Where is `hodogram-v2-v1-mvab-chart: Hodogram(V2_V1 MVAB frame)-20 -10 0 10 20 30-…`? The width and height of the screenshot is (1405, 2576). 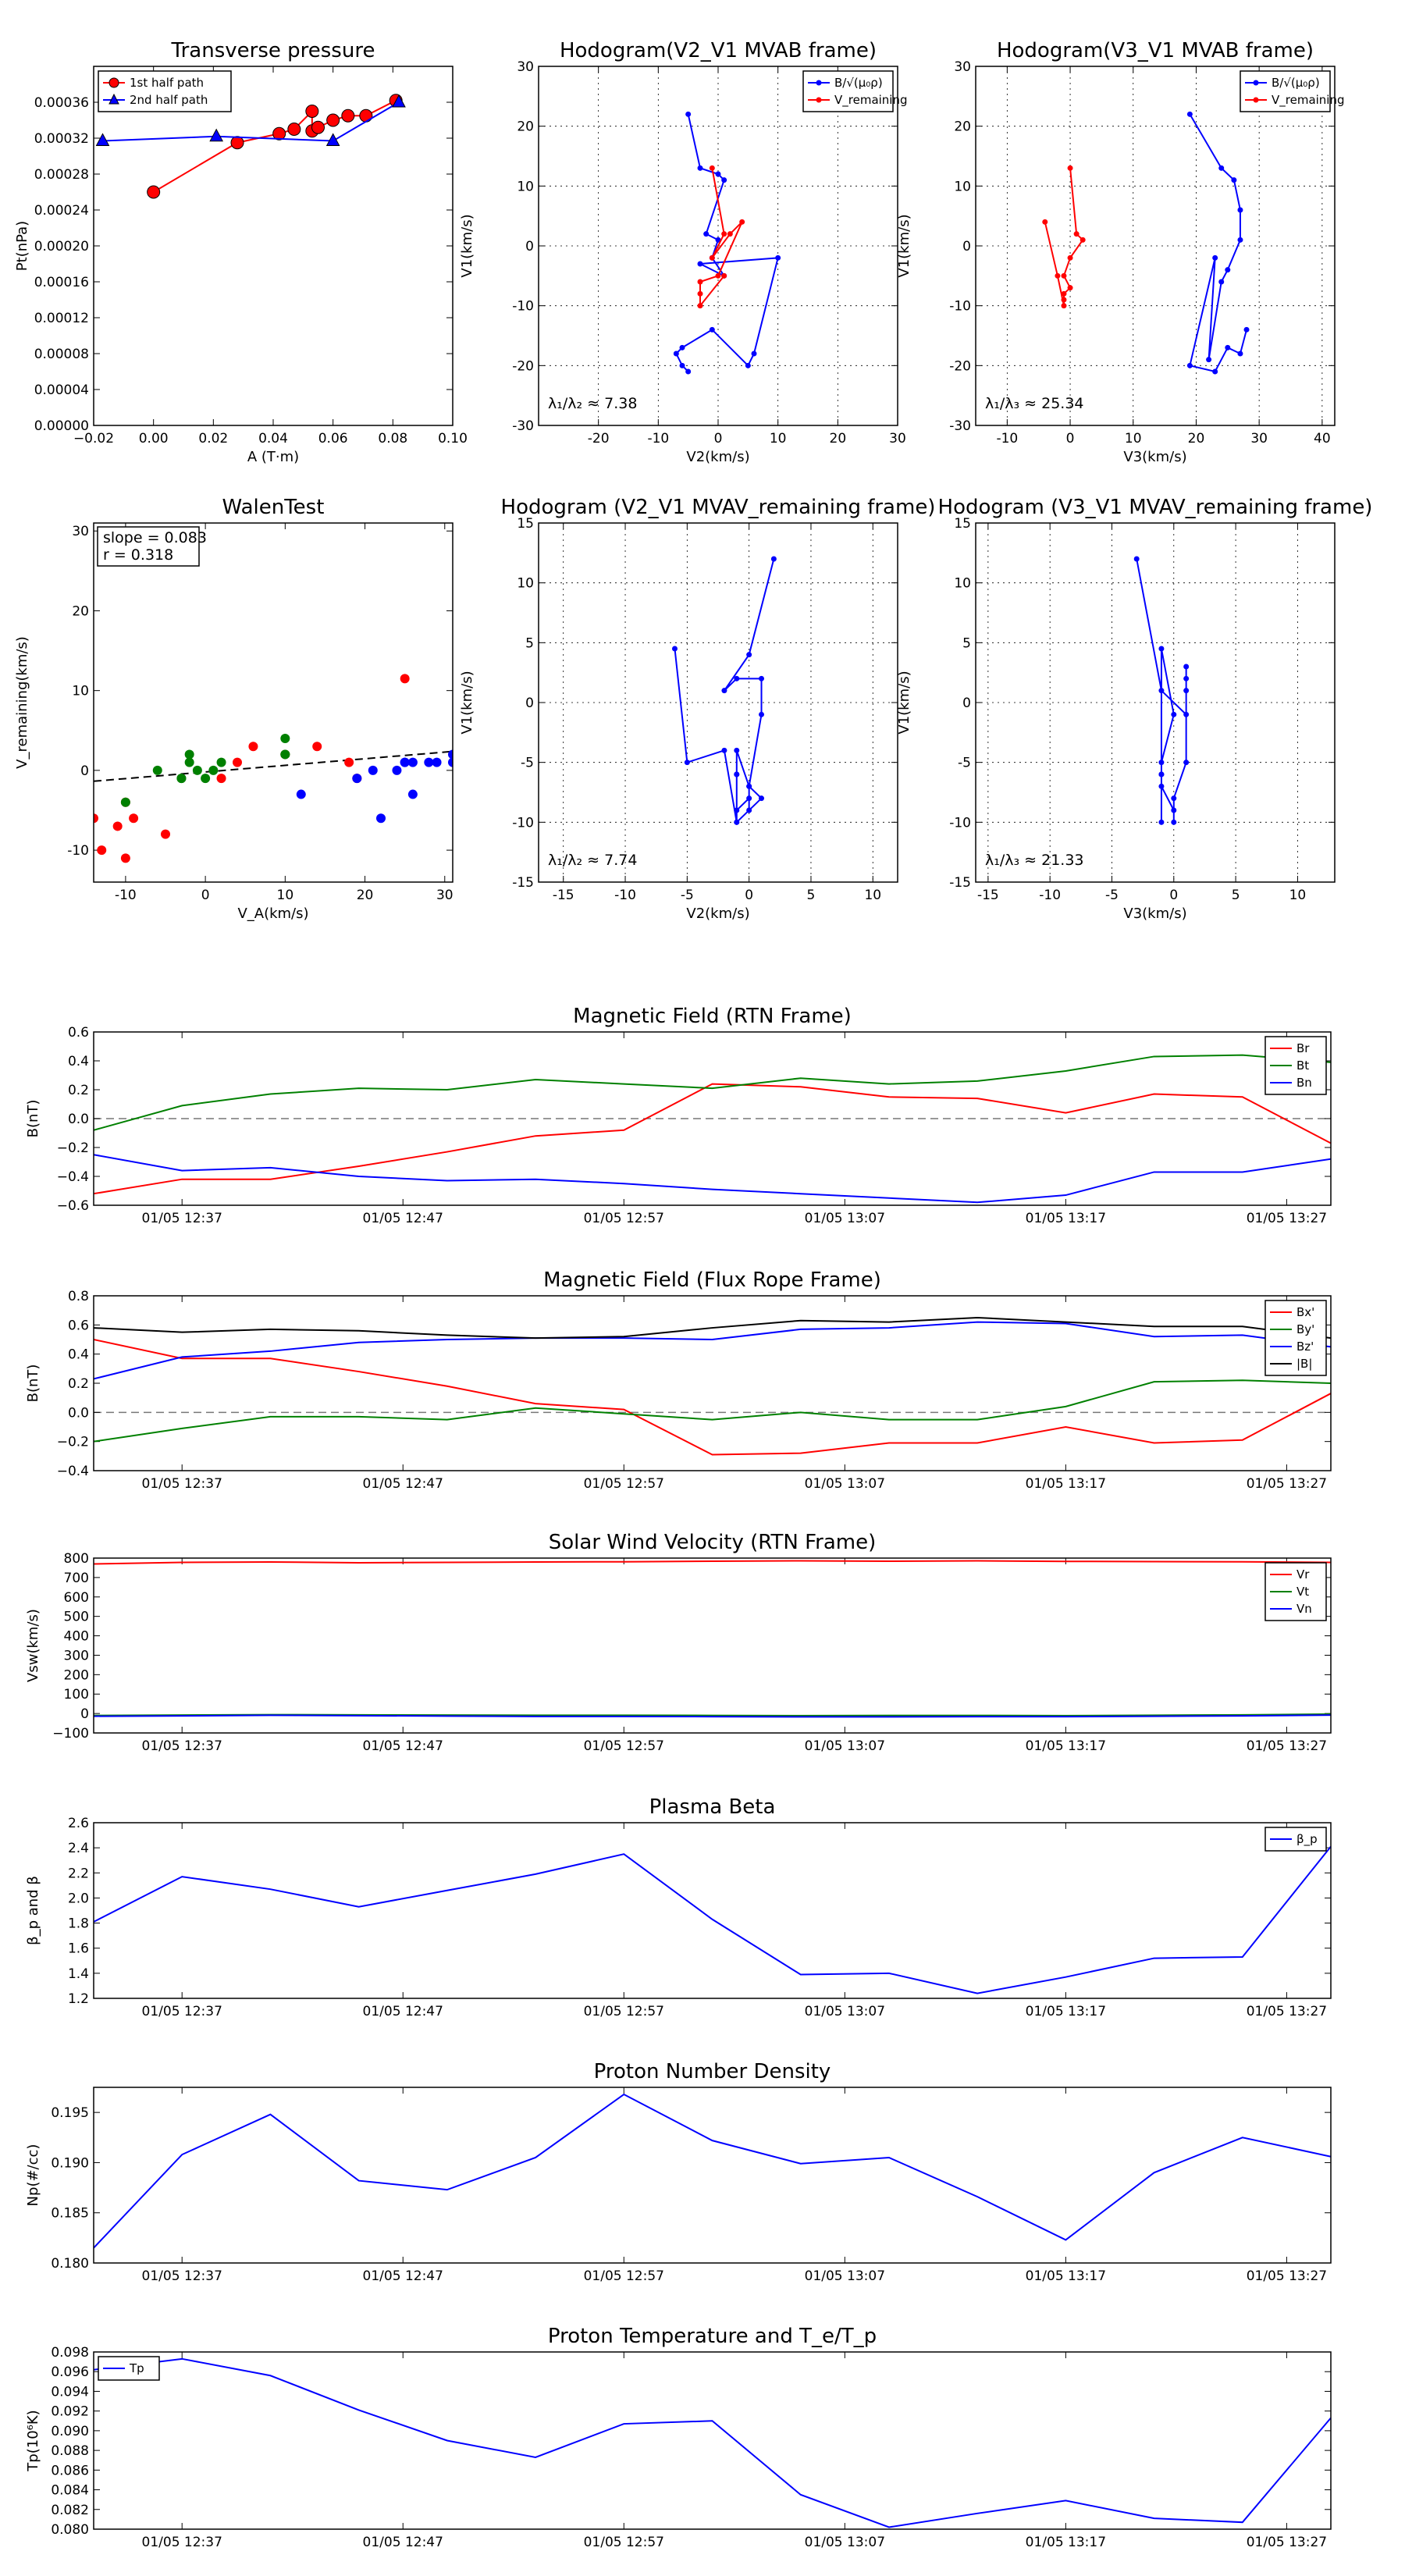 hodogram-v2-v1-mvab-chart: Hodogram(V2_V1 MVAB frame)-20 -10 0 10 20 30-… is located at coordinates (683, 252).